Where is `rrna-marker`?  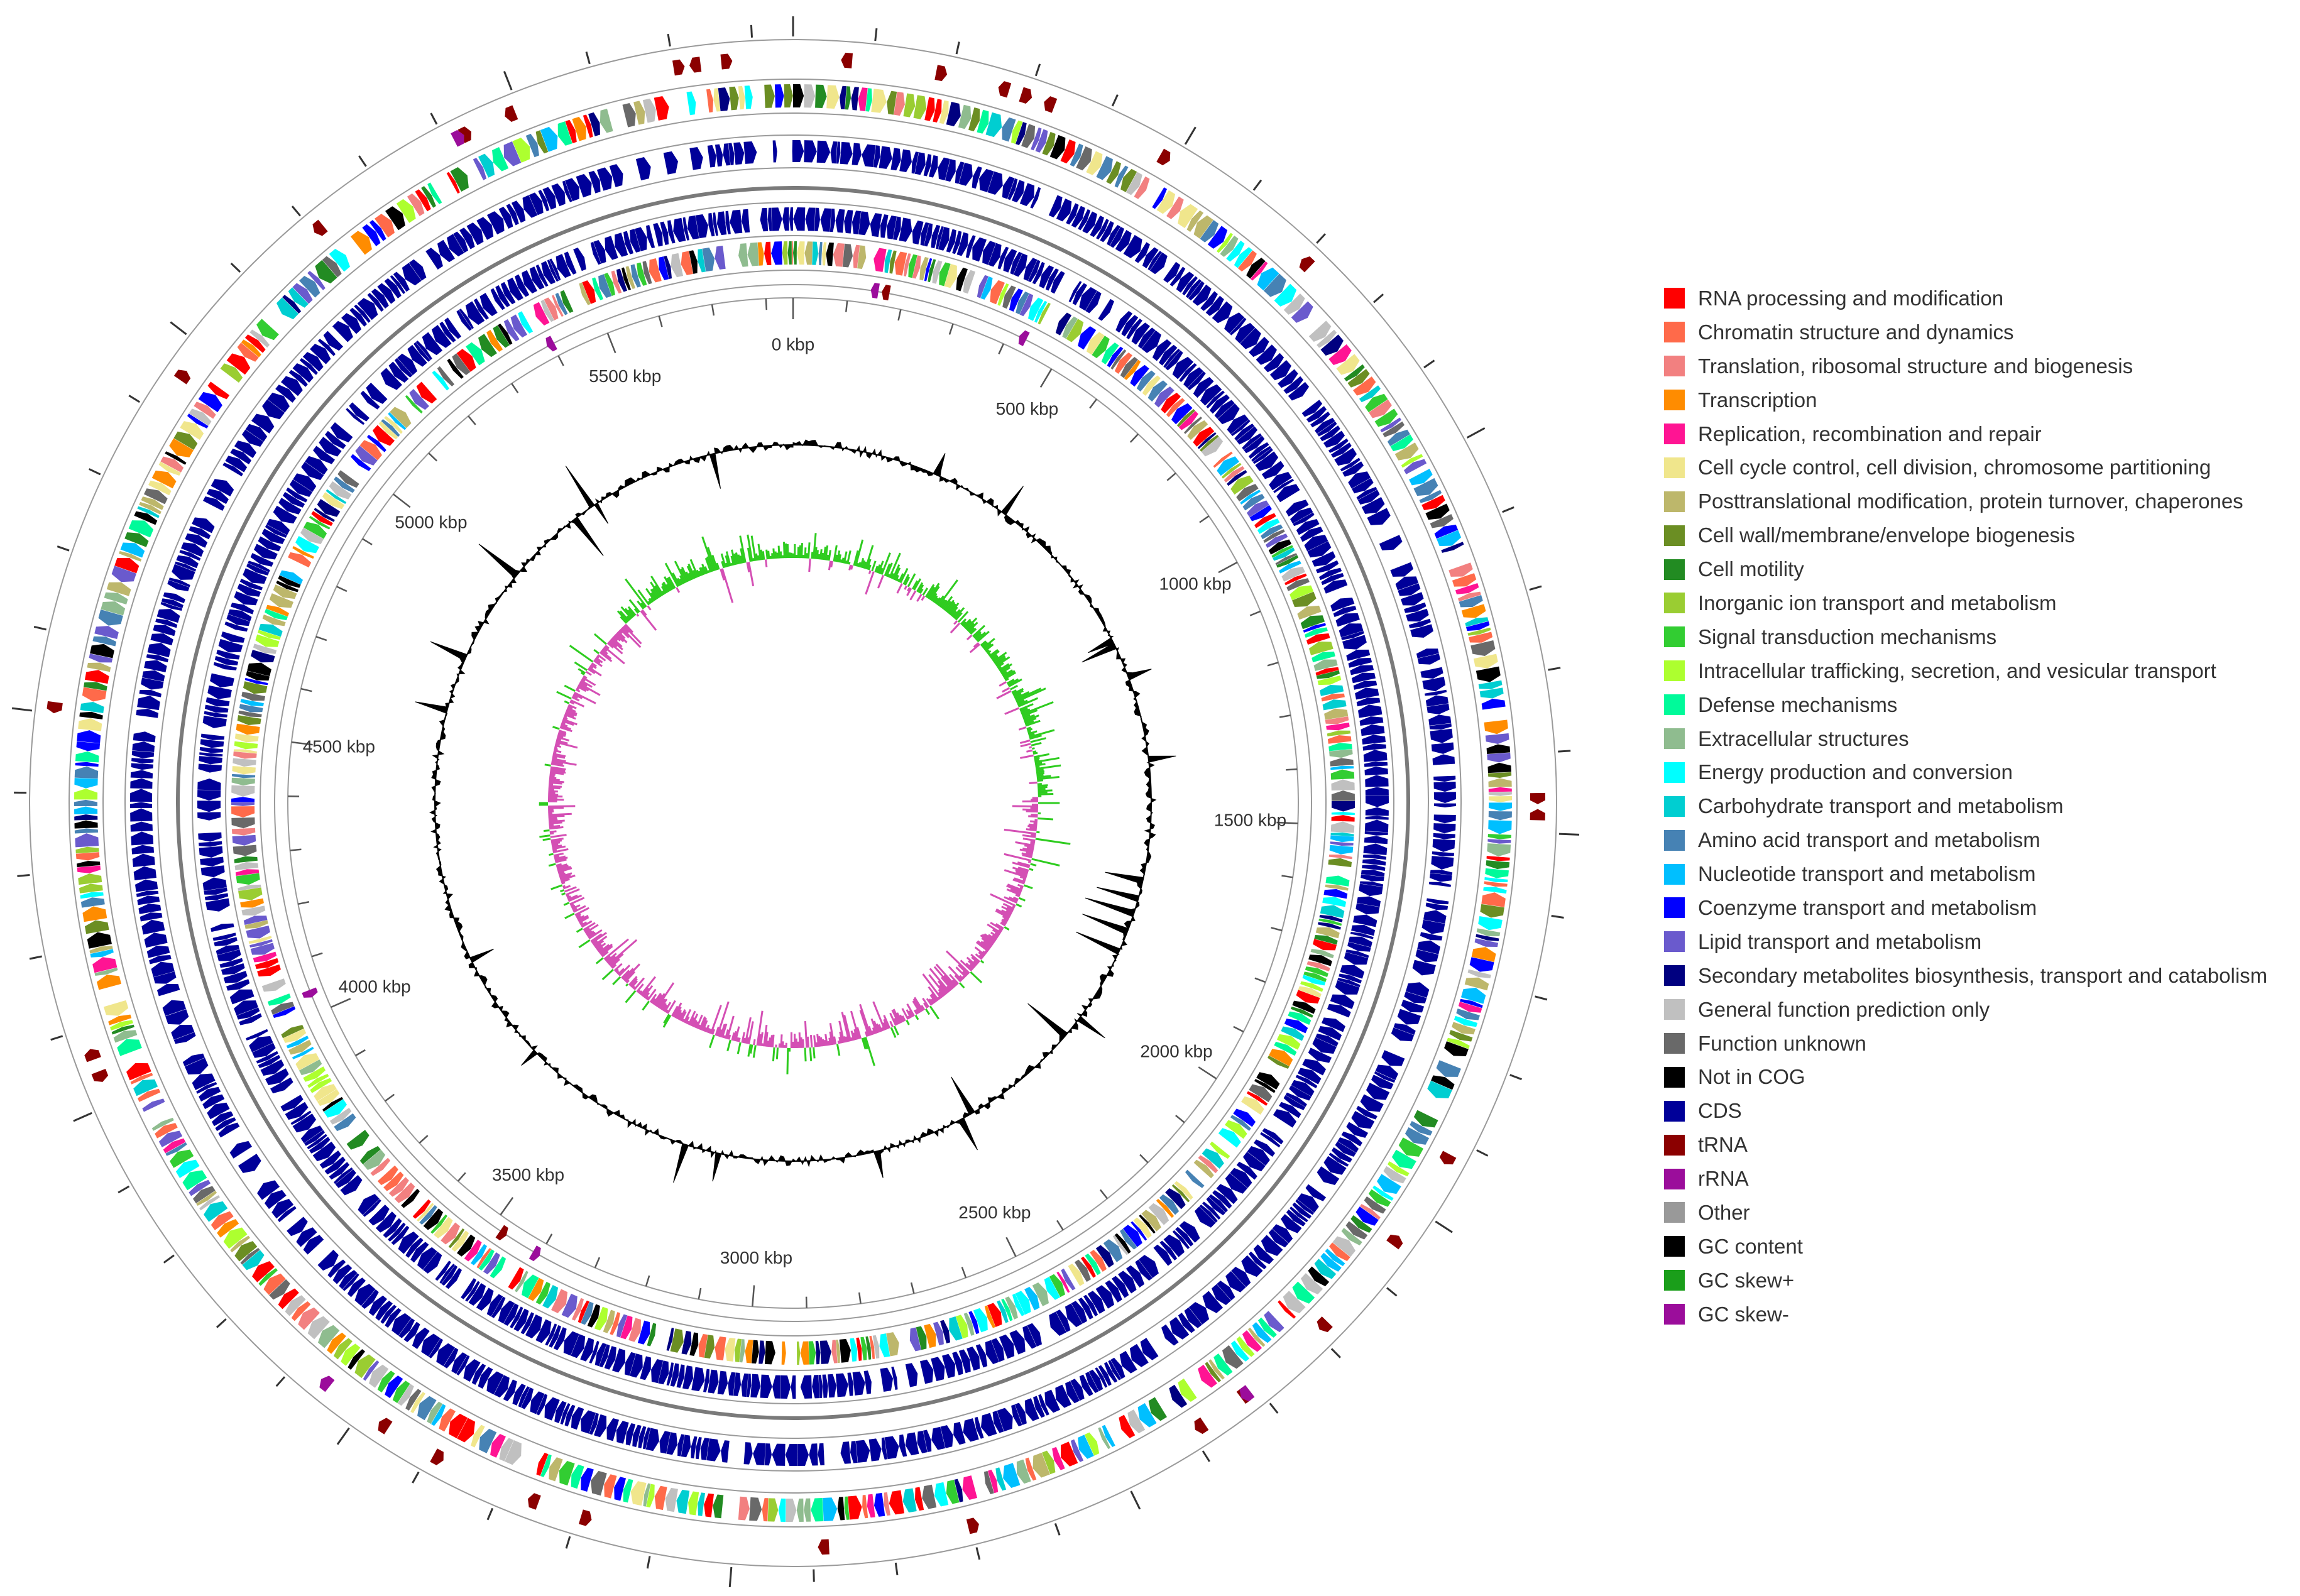 rrna-marker is located at coordinates (551, 344).